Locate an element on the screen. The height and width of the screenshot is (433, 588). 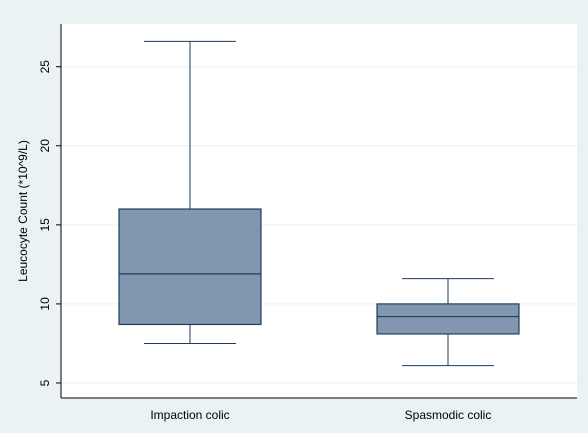
x-ticks: Impaction colic Spasmodic colic is located at coordinates (320, 415).